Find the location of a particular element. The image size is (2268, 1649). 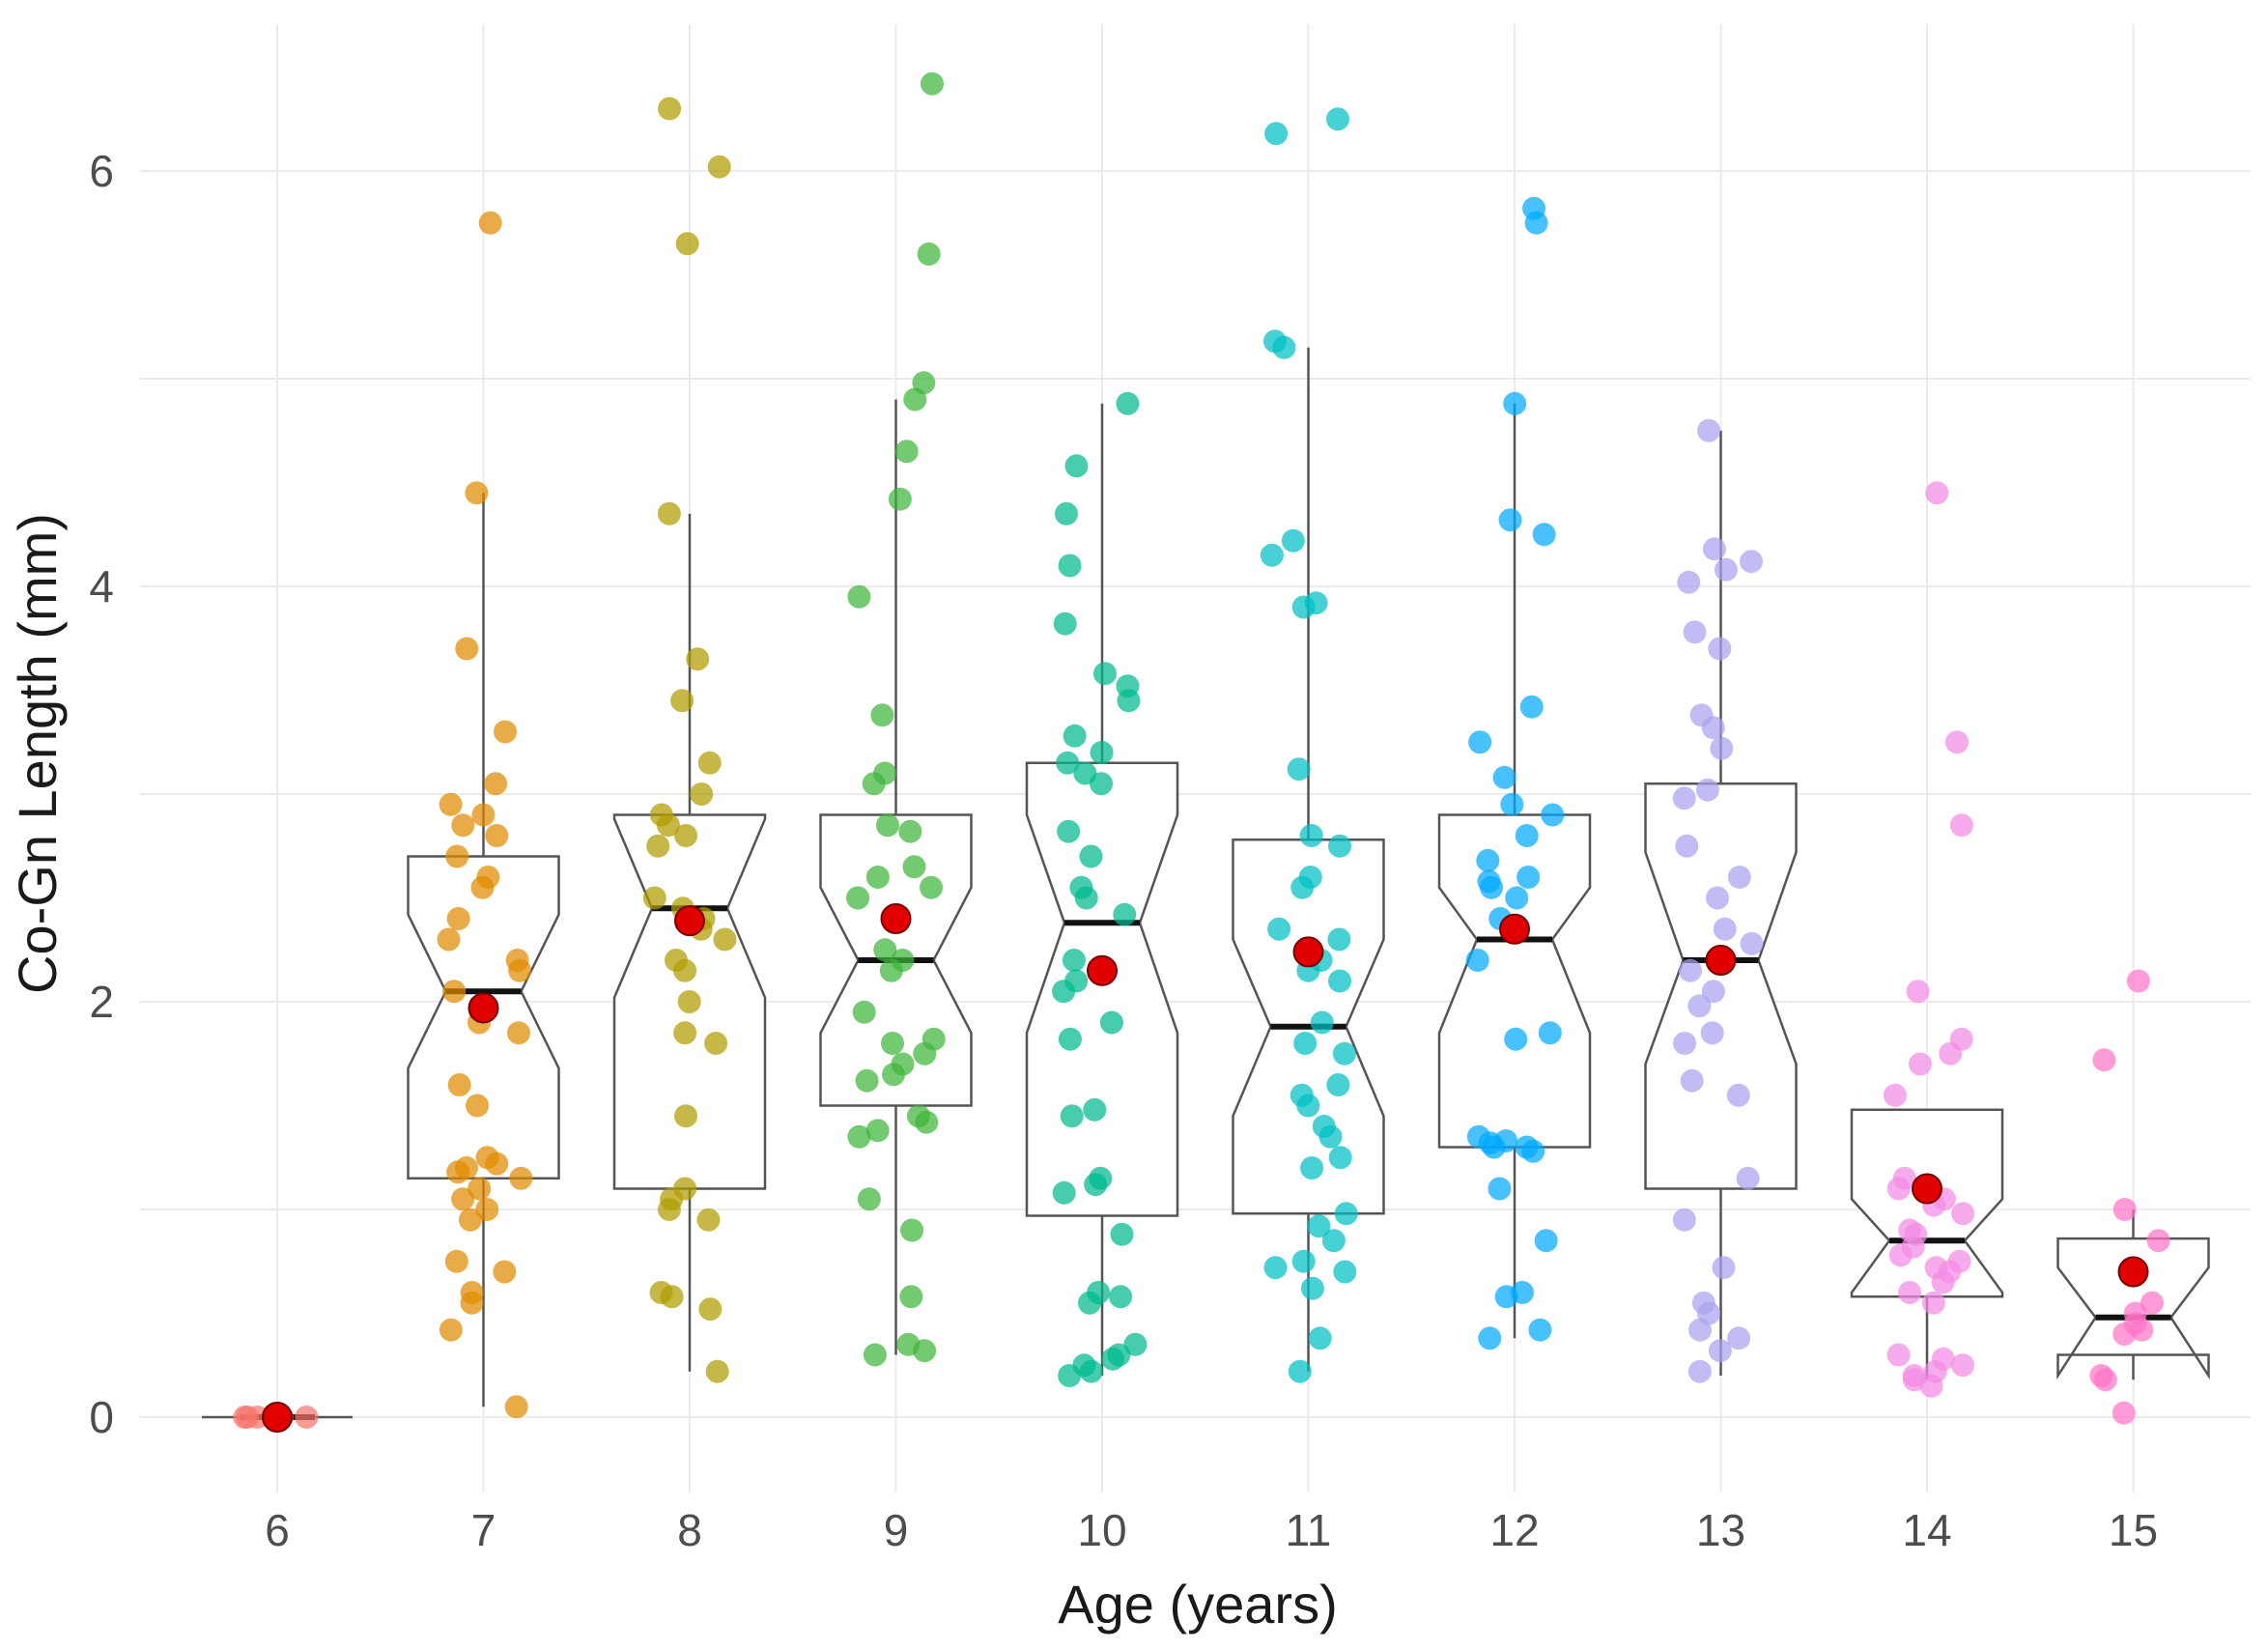

x-tick-label: 9 is located at coordinates (896, 1530).